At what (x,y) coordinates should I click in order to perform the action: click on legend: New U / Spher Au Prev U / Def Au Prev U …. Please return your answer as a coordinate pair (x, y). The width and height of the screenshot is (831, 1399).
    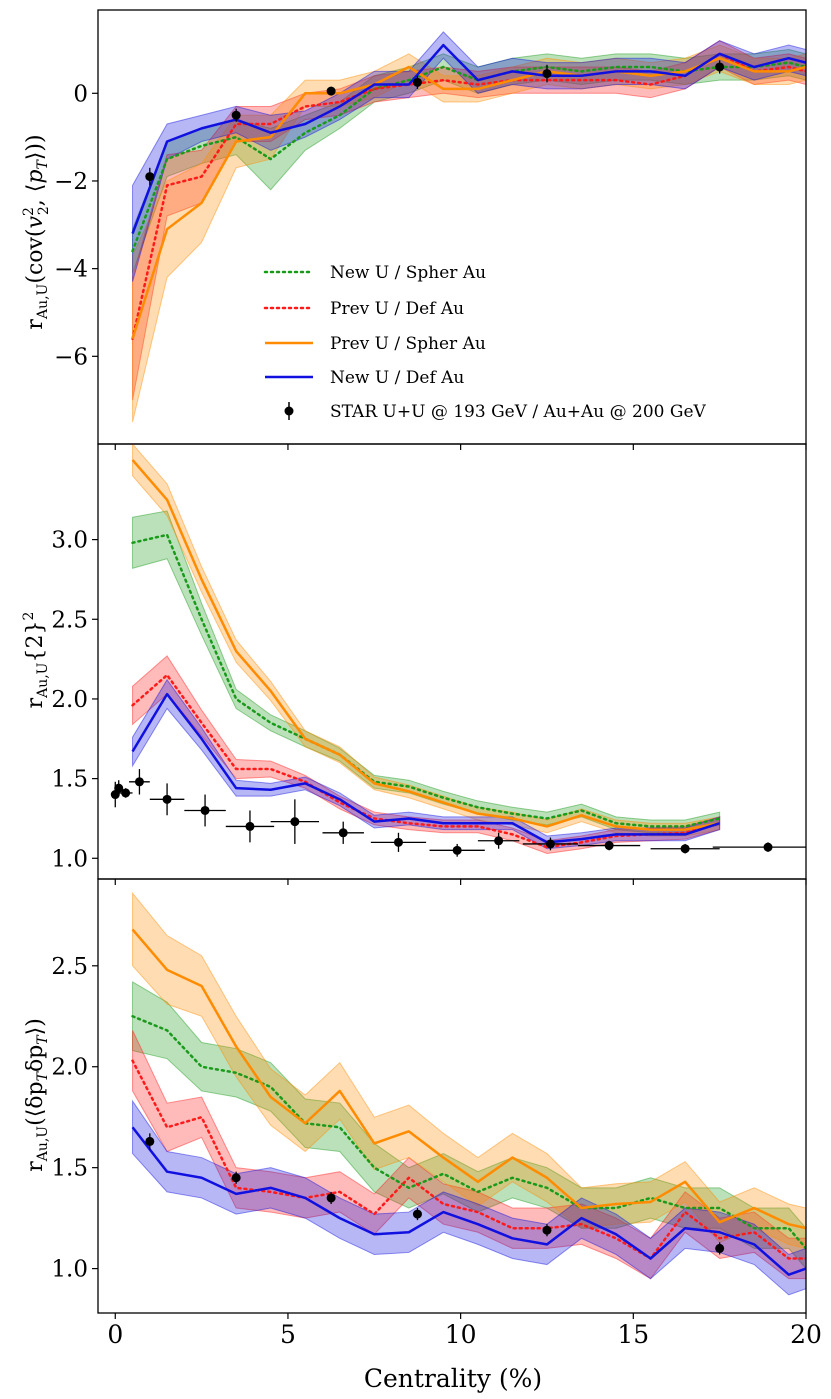
    Looking at the image, I should click on (485, 342).